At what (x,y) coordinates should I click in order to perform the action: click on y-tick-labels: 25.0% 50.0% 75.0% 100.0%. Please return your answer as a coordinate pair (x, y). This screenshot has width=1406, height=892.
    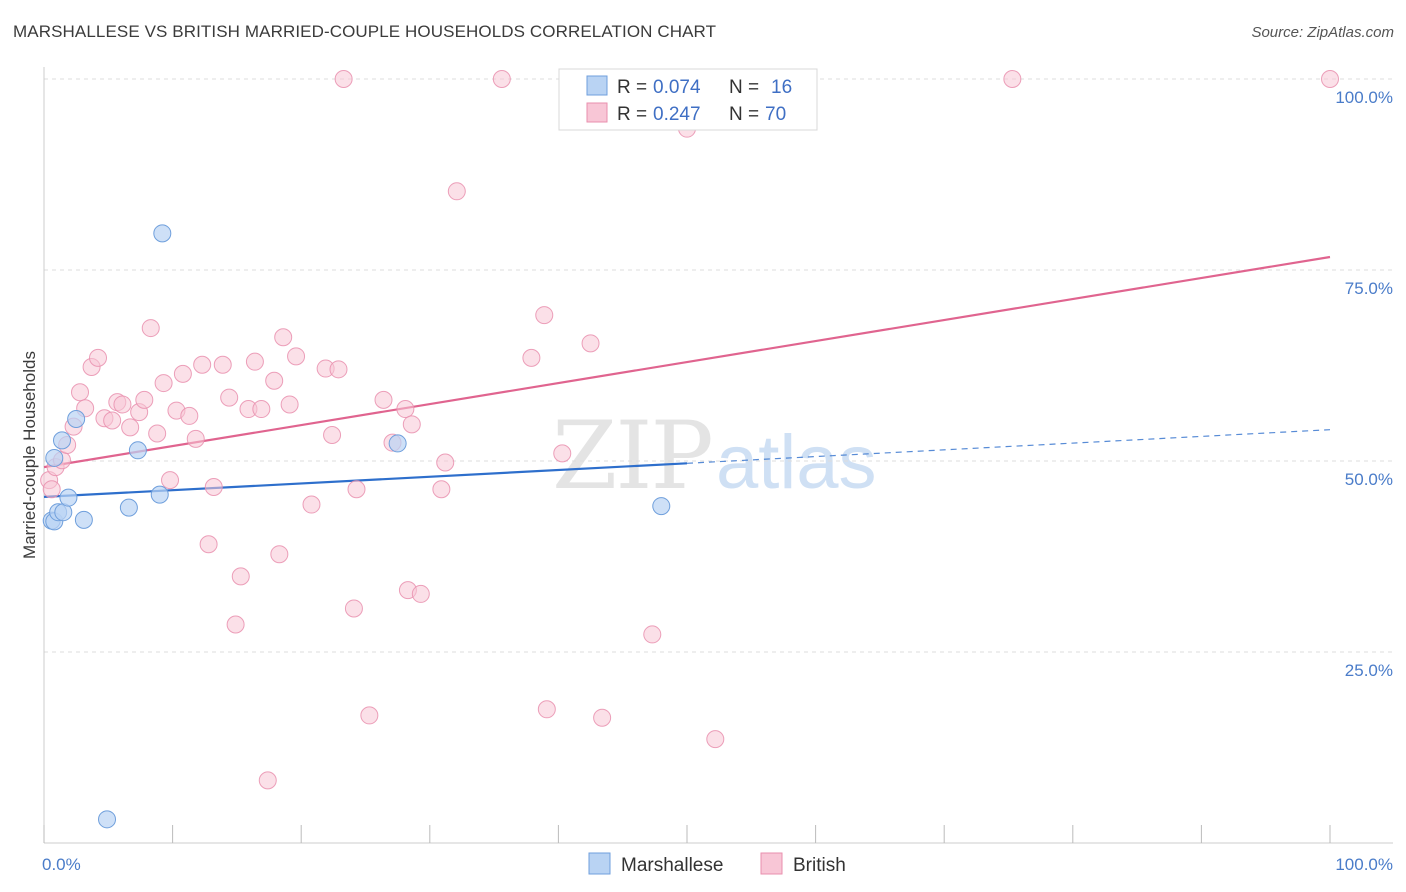
    Looking at the image, I should click on (1364, 384).